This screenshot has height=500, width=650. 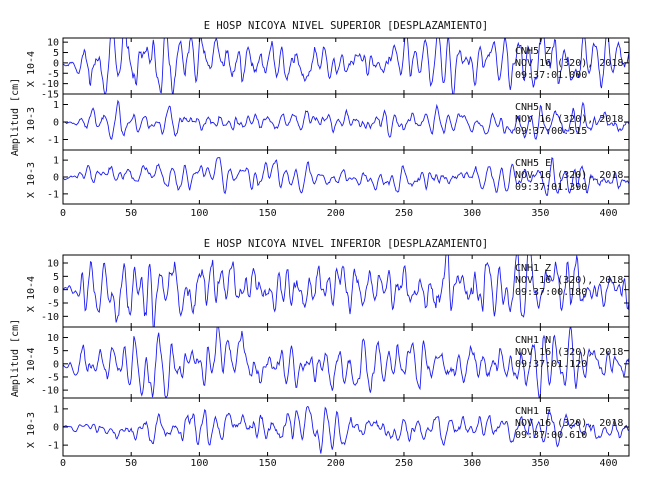 I want to click on channel-label: CNH5 N, so click(x=533, y=107).